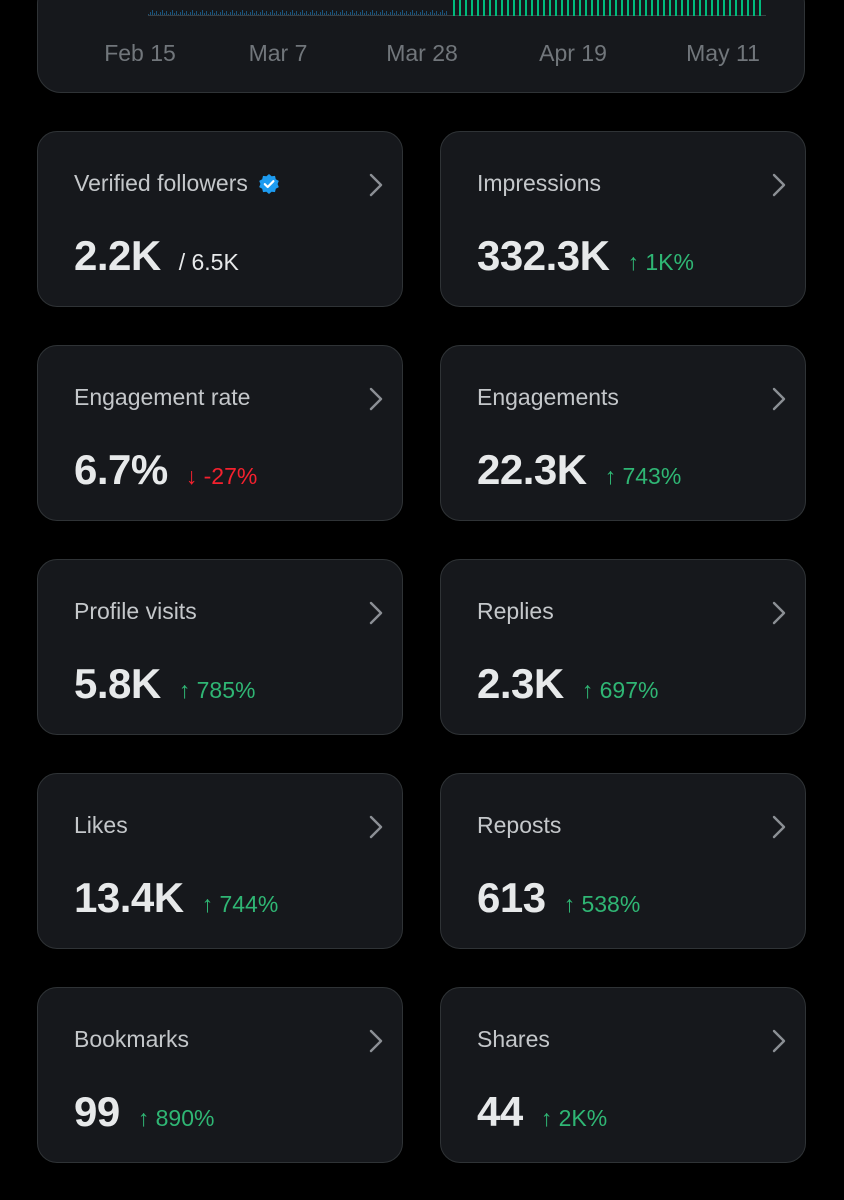  Describe the element at coordinates (220, 433) in the screenshot. I see `metric-card-engagement-rate: Engagement rate 6.7% ↓ -27%` at that location.